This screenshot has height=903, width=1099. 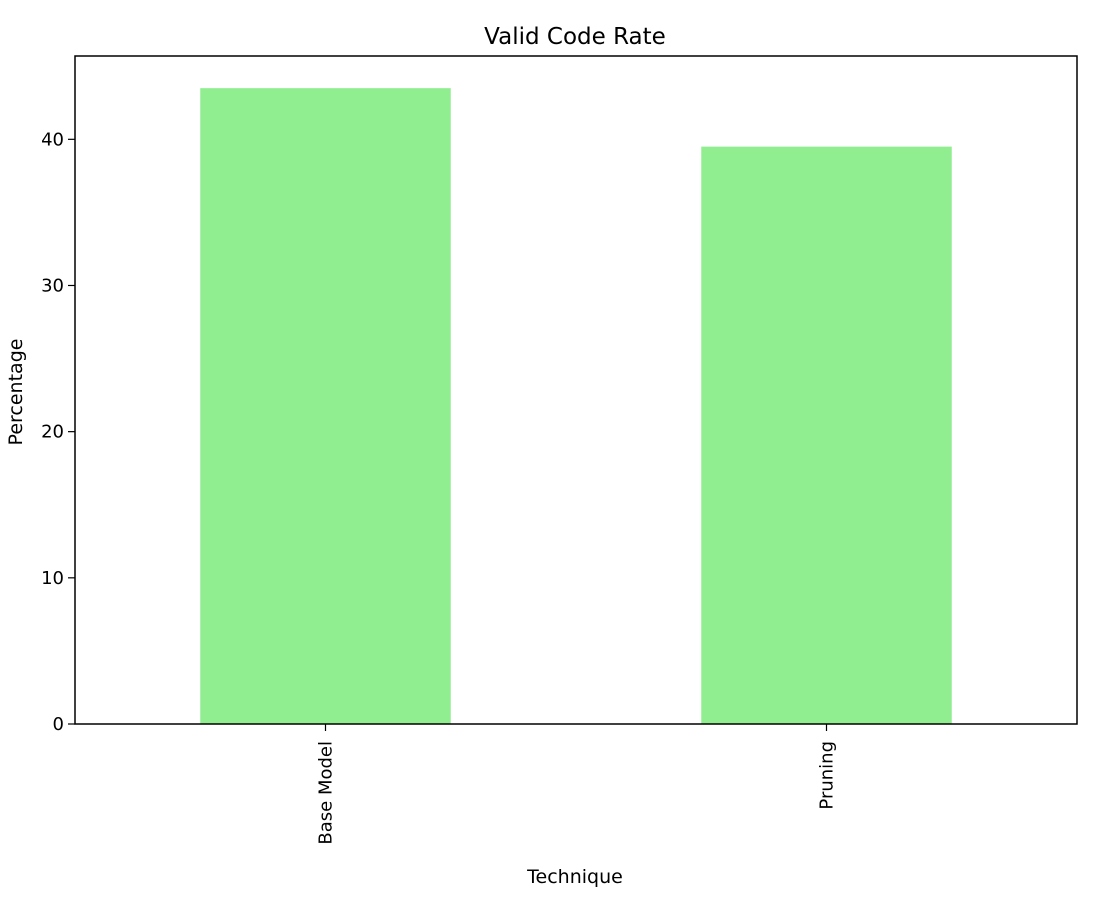 I want to click on chart-title: Valid Code Rate, so click(x=575, y=37).